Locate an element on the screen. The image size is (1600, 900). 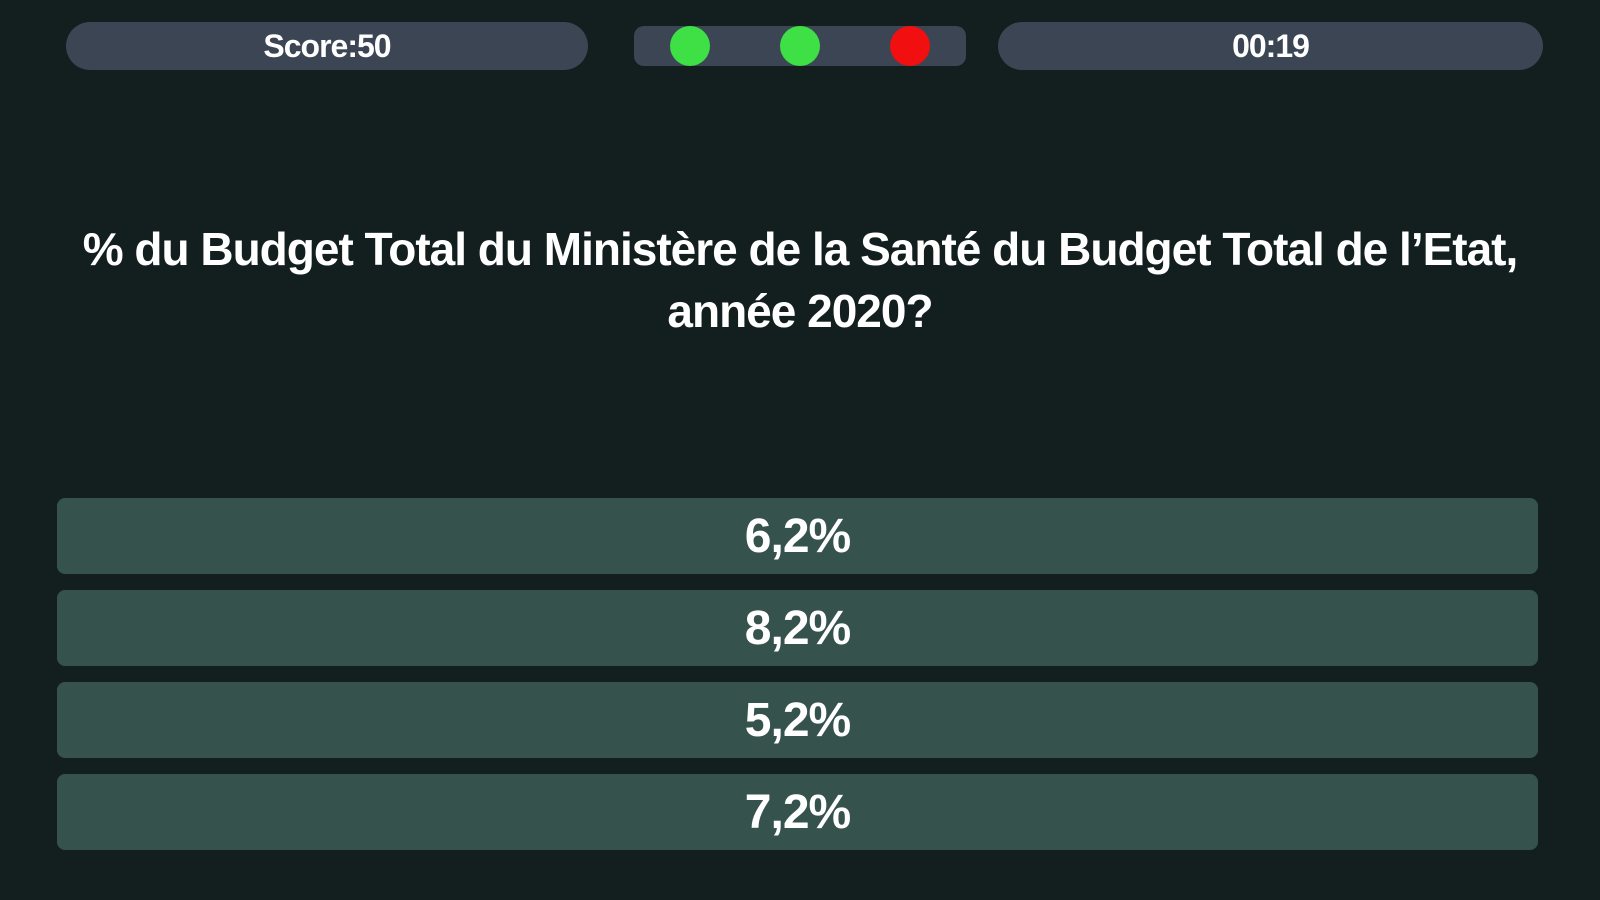
timer-display: 00:19 is located at coordinates (1270, 46).